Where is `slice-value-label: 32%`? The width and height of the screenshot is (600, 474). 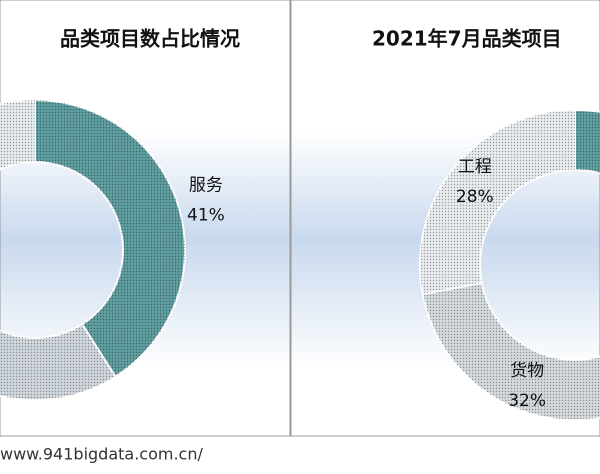 slice-value-label: 32% is located at coordinates (527, 401).